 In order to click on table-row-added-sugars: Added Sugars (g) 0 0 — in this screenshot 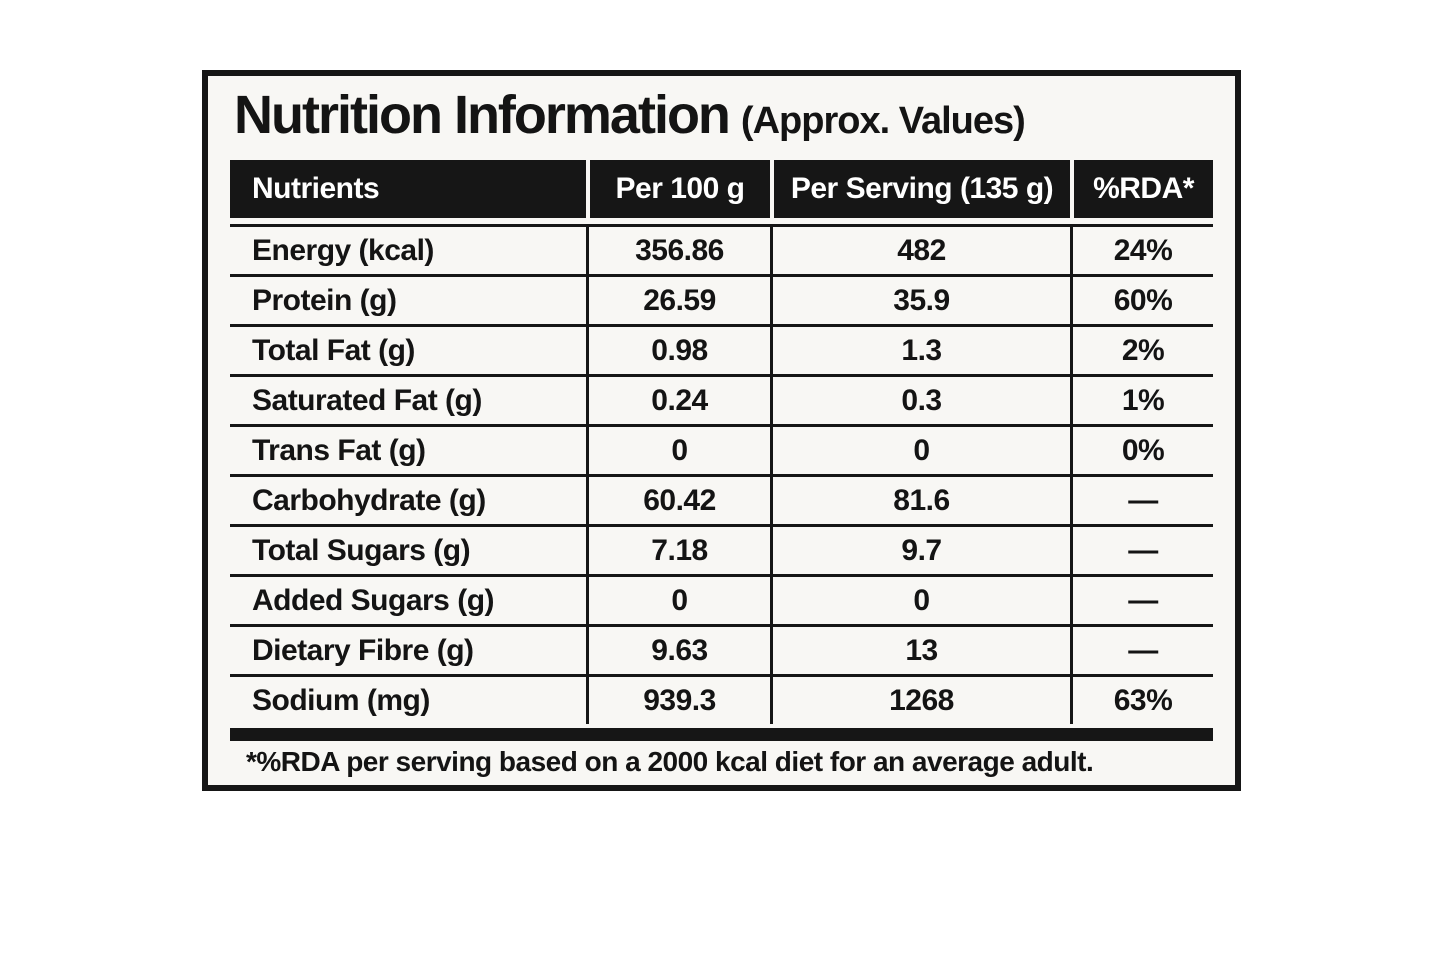, I will do `click(721, 599)`.